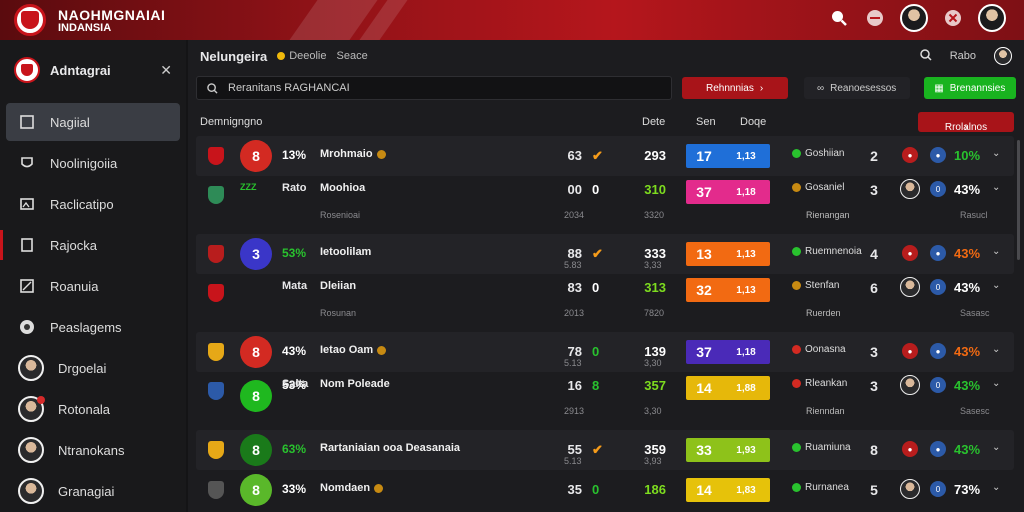  What do you see at coordinates (90, 245) in the screenshot?
I see `sidebar-item-rajocka: Rajocka` at bounding box center [90, 245].